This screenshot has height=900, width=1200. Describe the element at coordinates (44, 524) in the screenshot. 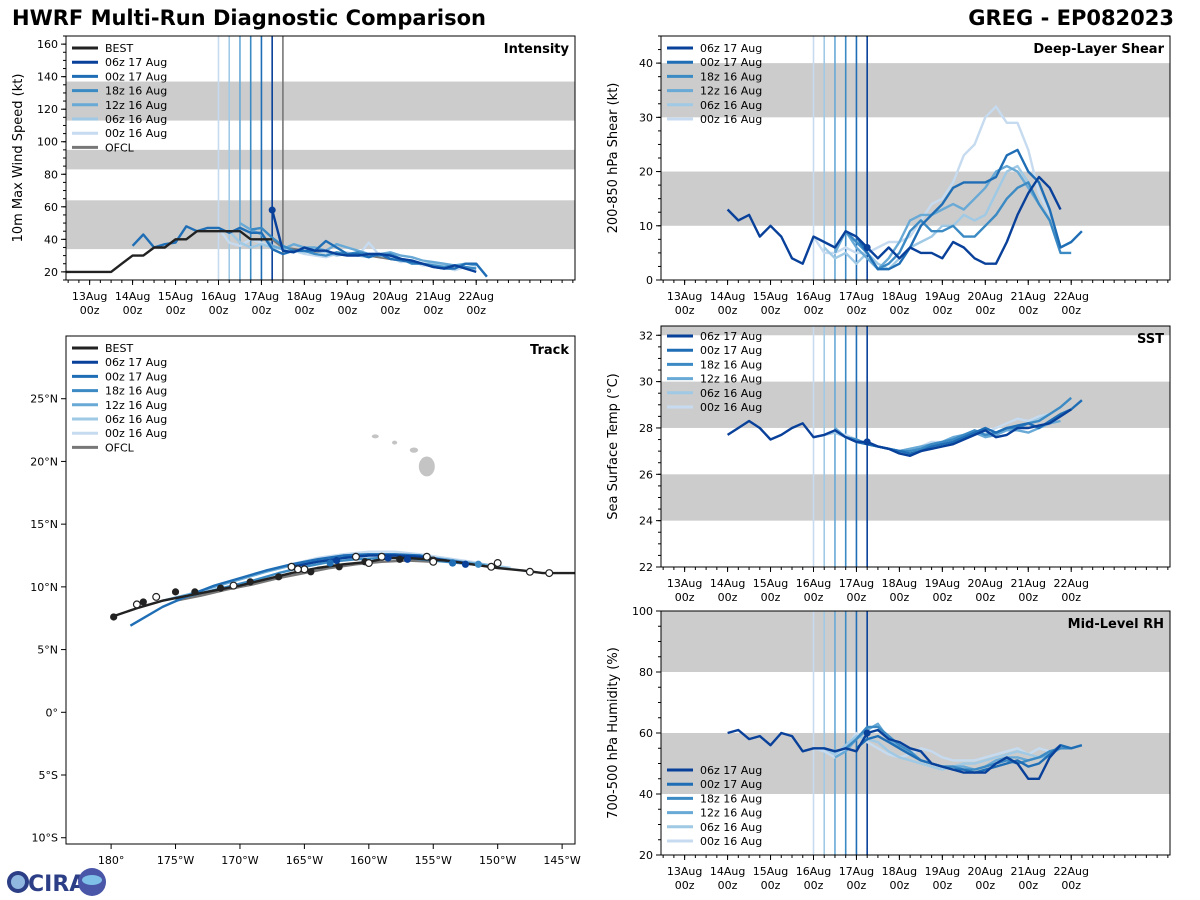

I see `lat-tick-label: 15°N` at that location.